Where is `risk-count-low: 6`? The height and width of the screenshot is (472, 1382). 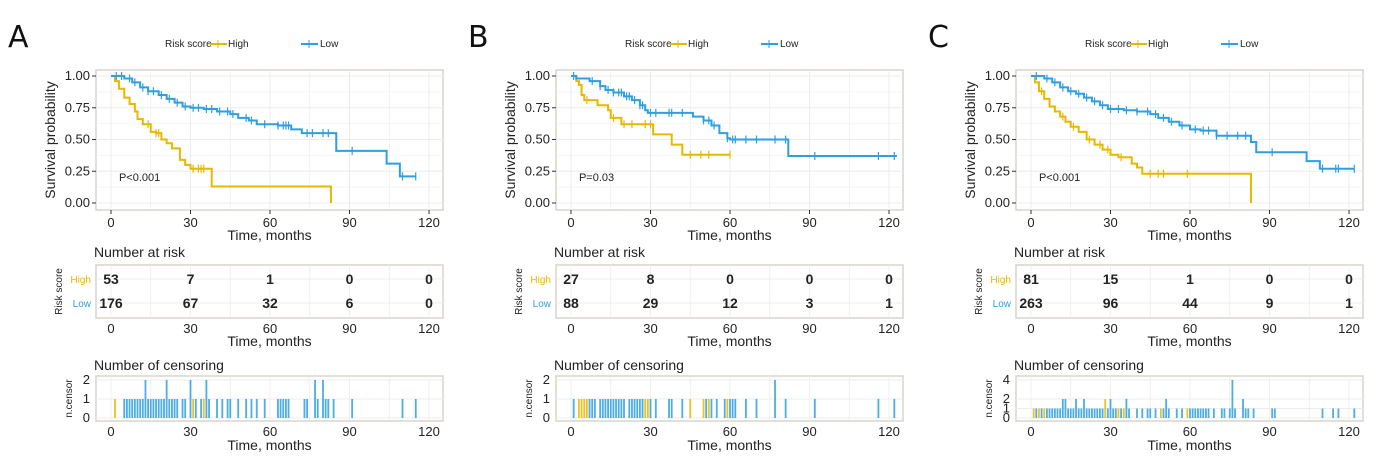 risk-count-low: 6 is located at coordinates (350, 303).